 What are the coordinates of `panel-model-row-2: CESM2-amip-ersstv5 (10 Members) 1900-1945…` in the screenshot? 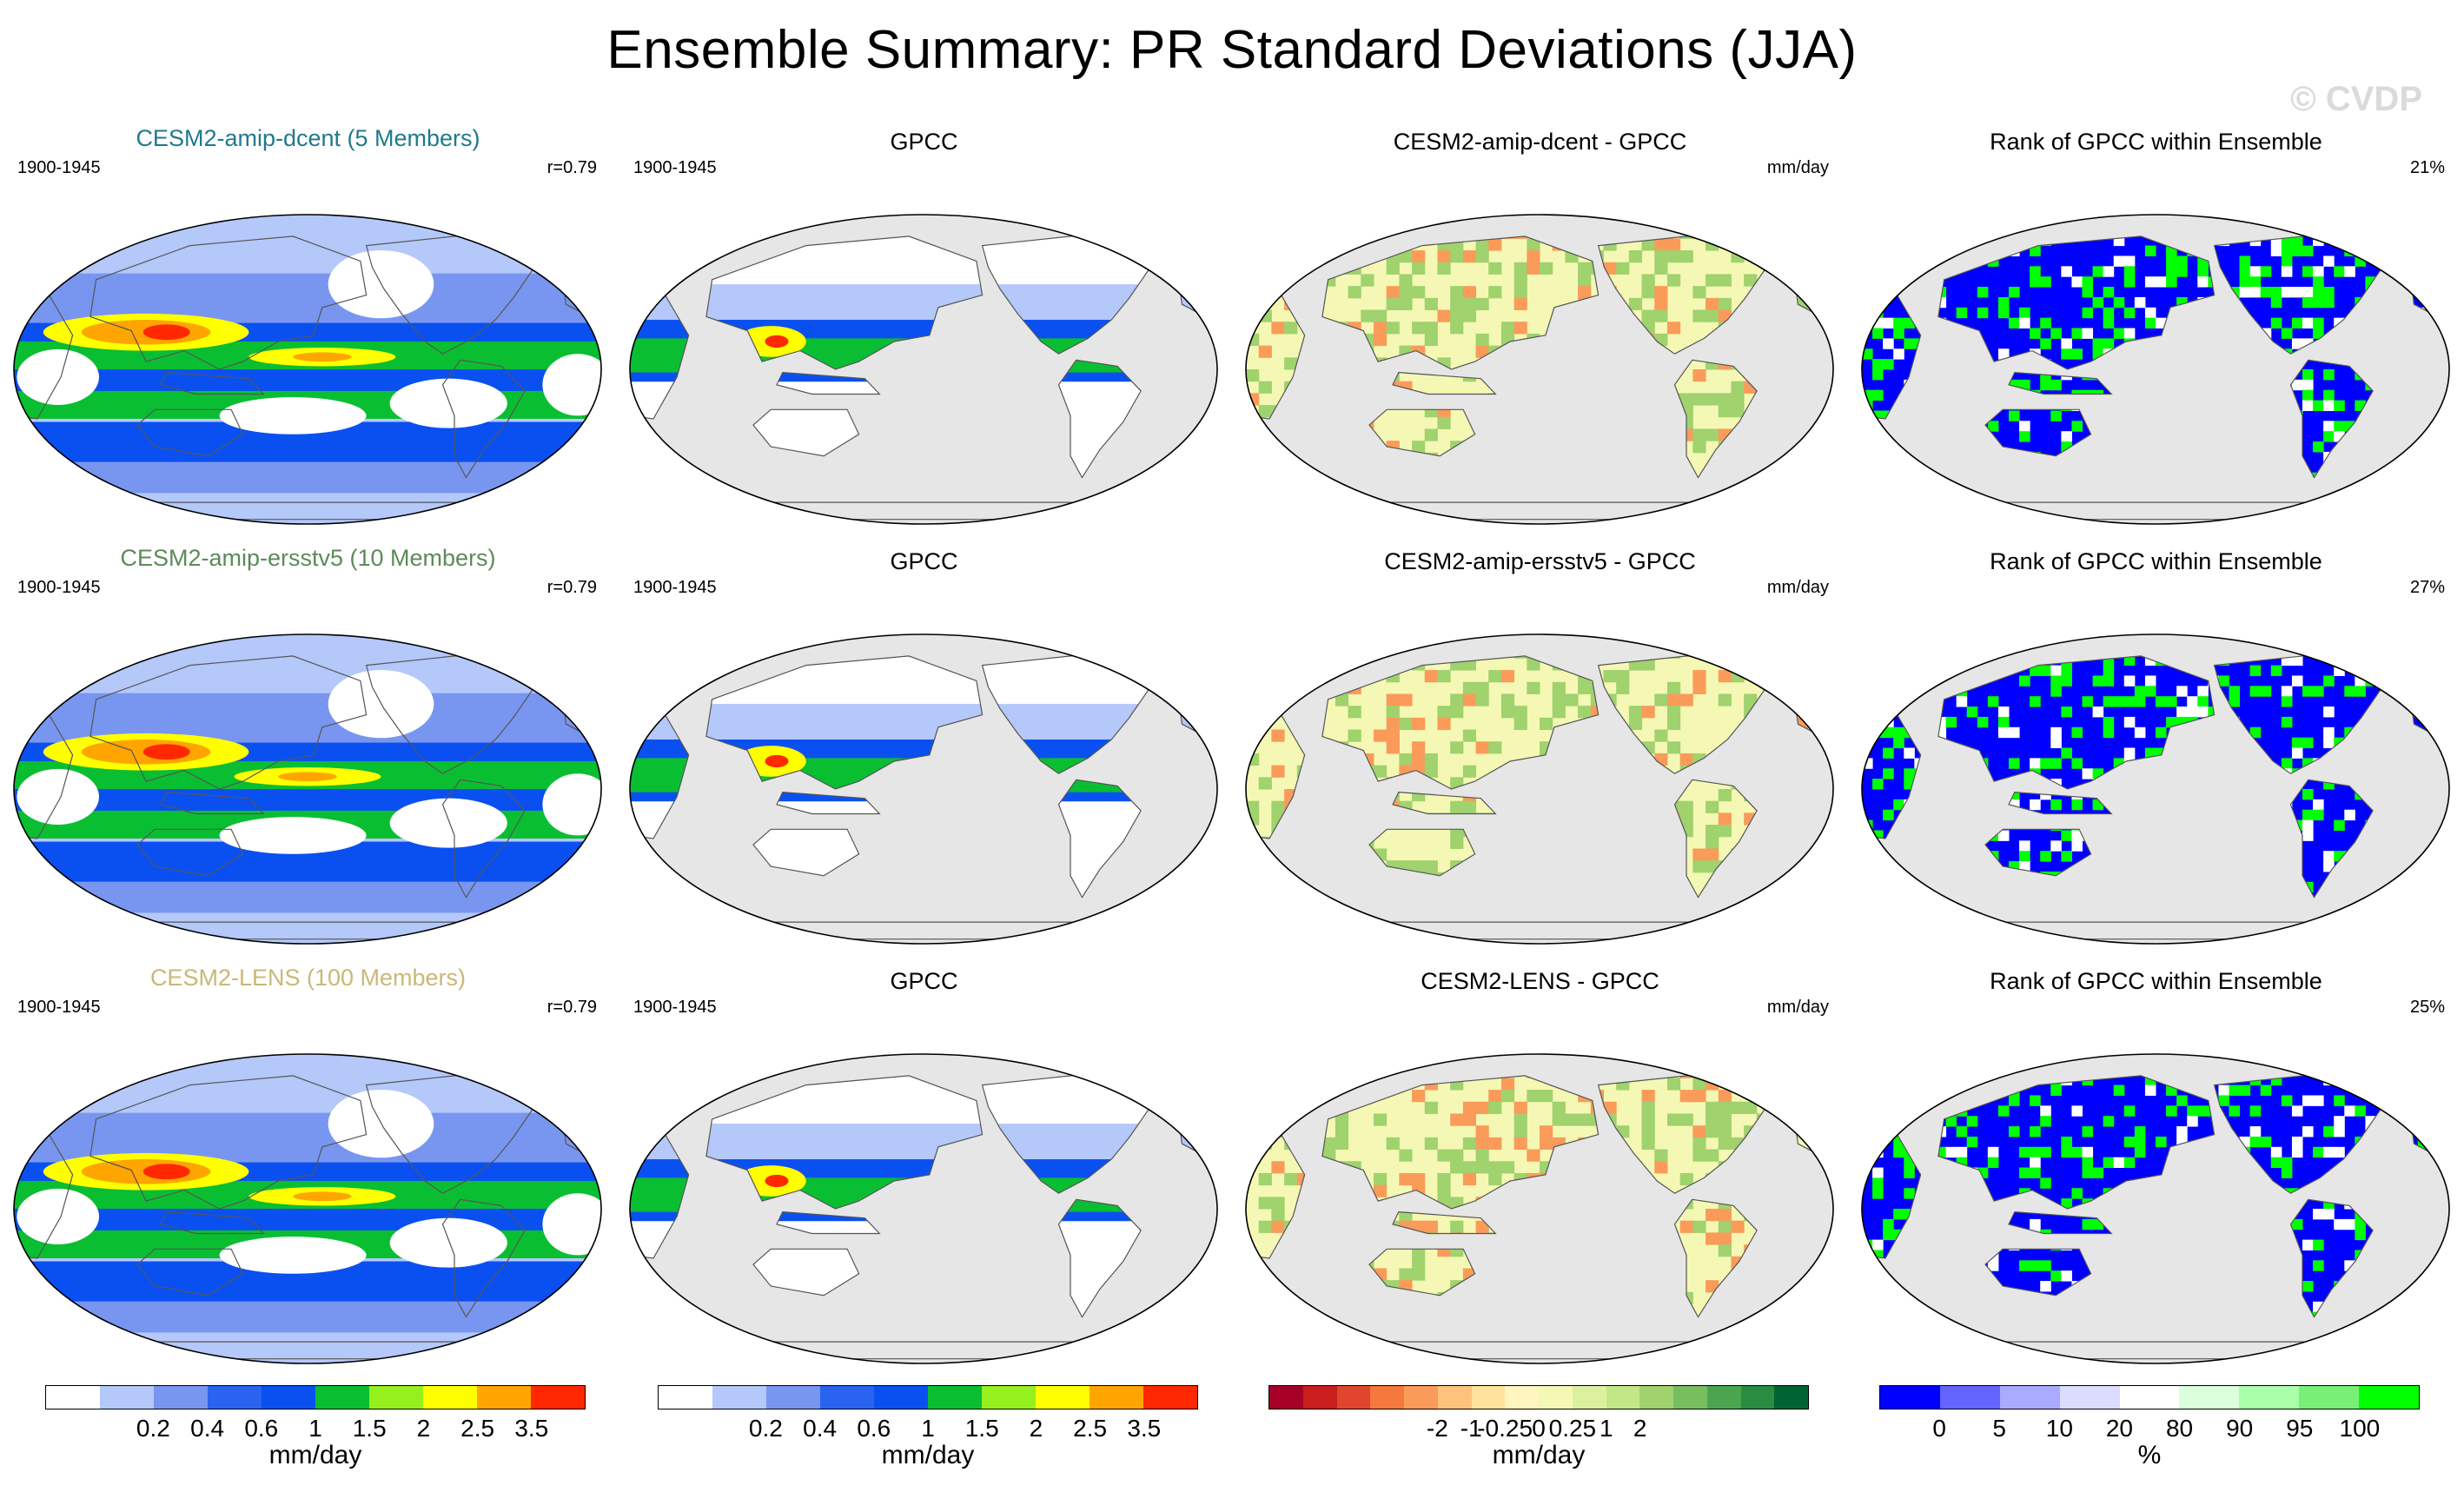 It's located at (308, 750).